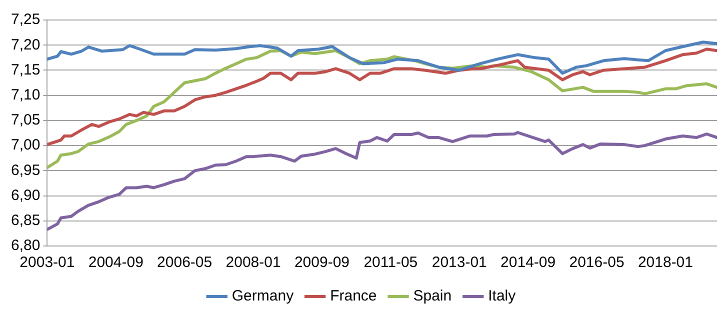 This screenshot has height=322, width=725. Describe the element at coordinates (391, 263) in the screenshot. I see `x-tick-label: 2011-05` at that location.